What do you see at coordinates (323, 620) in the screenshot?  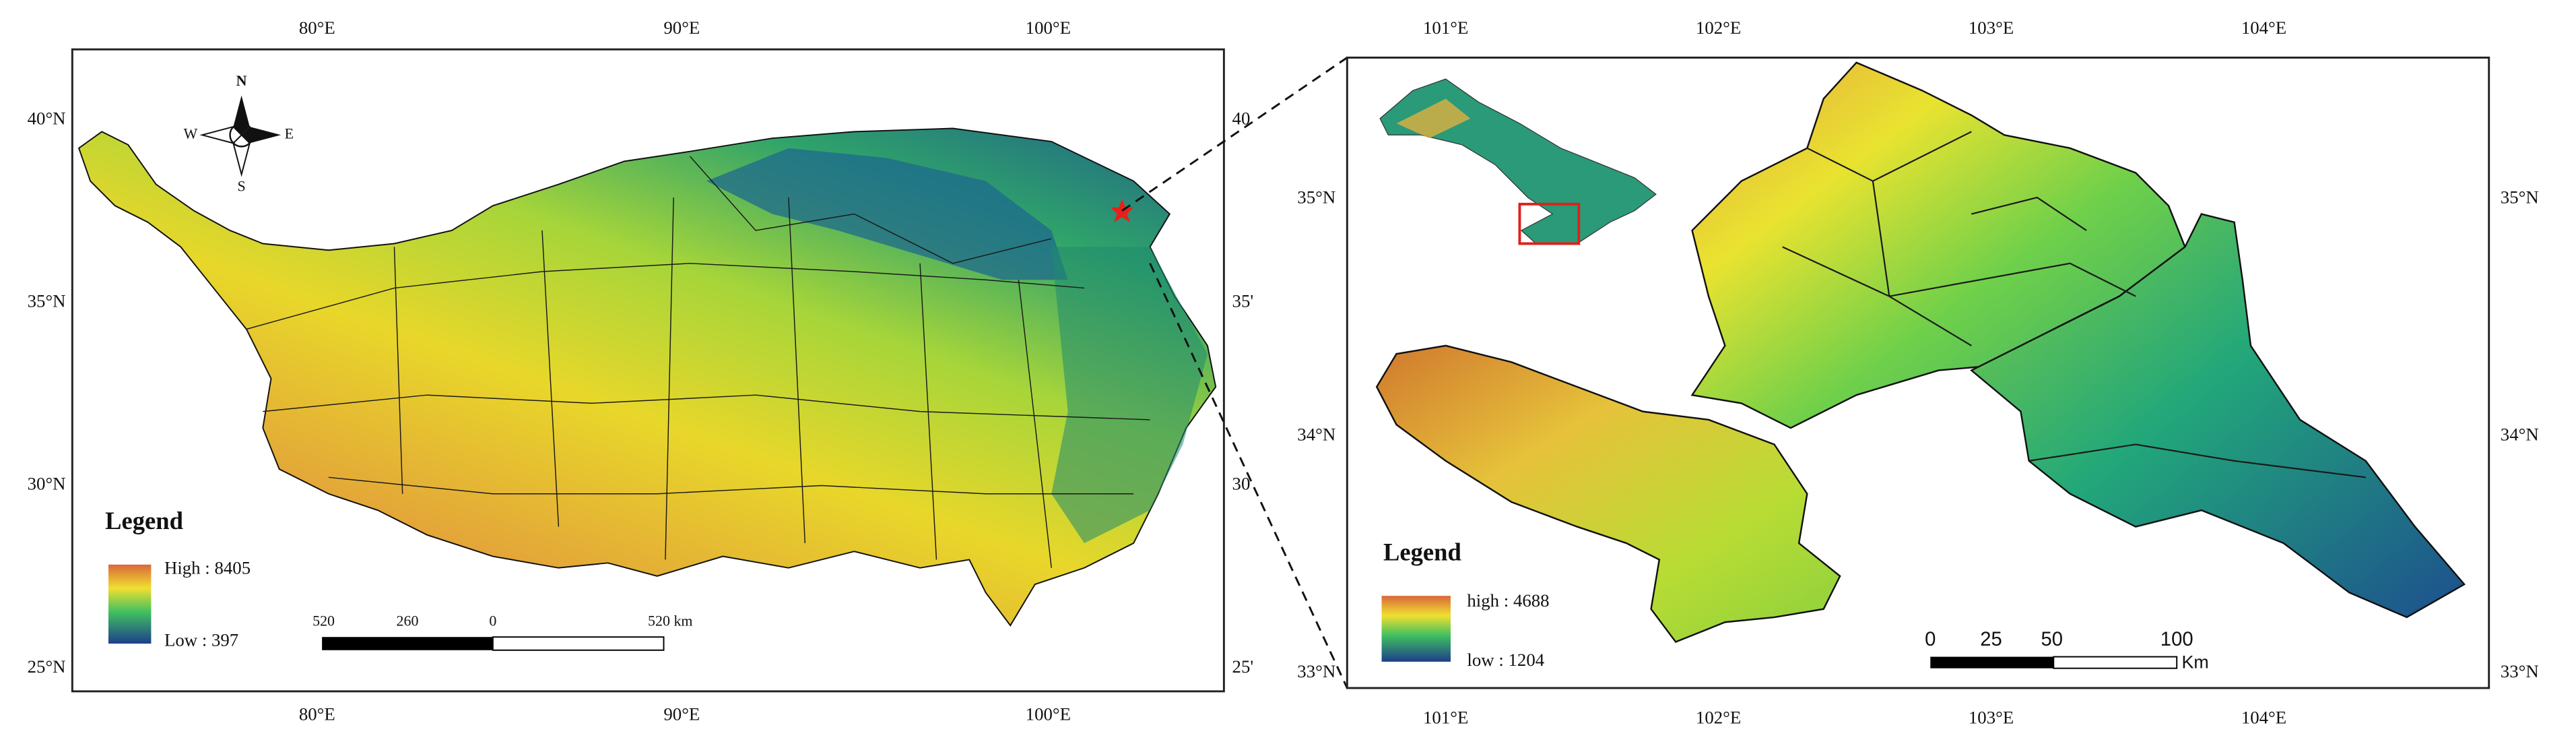 I see `scale-label: 520` at bounding box center [323, 620].